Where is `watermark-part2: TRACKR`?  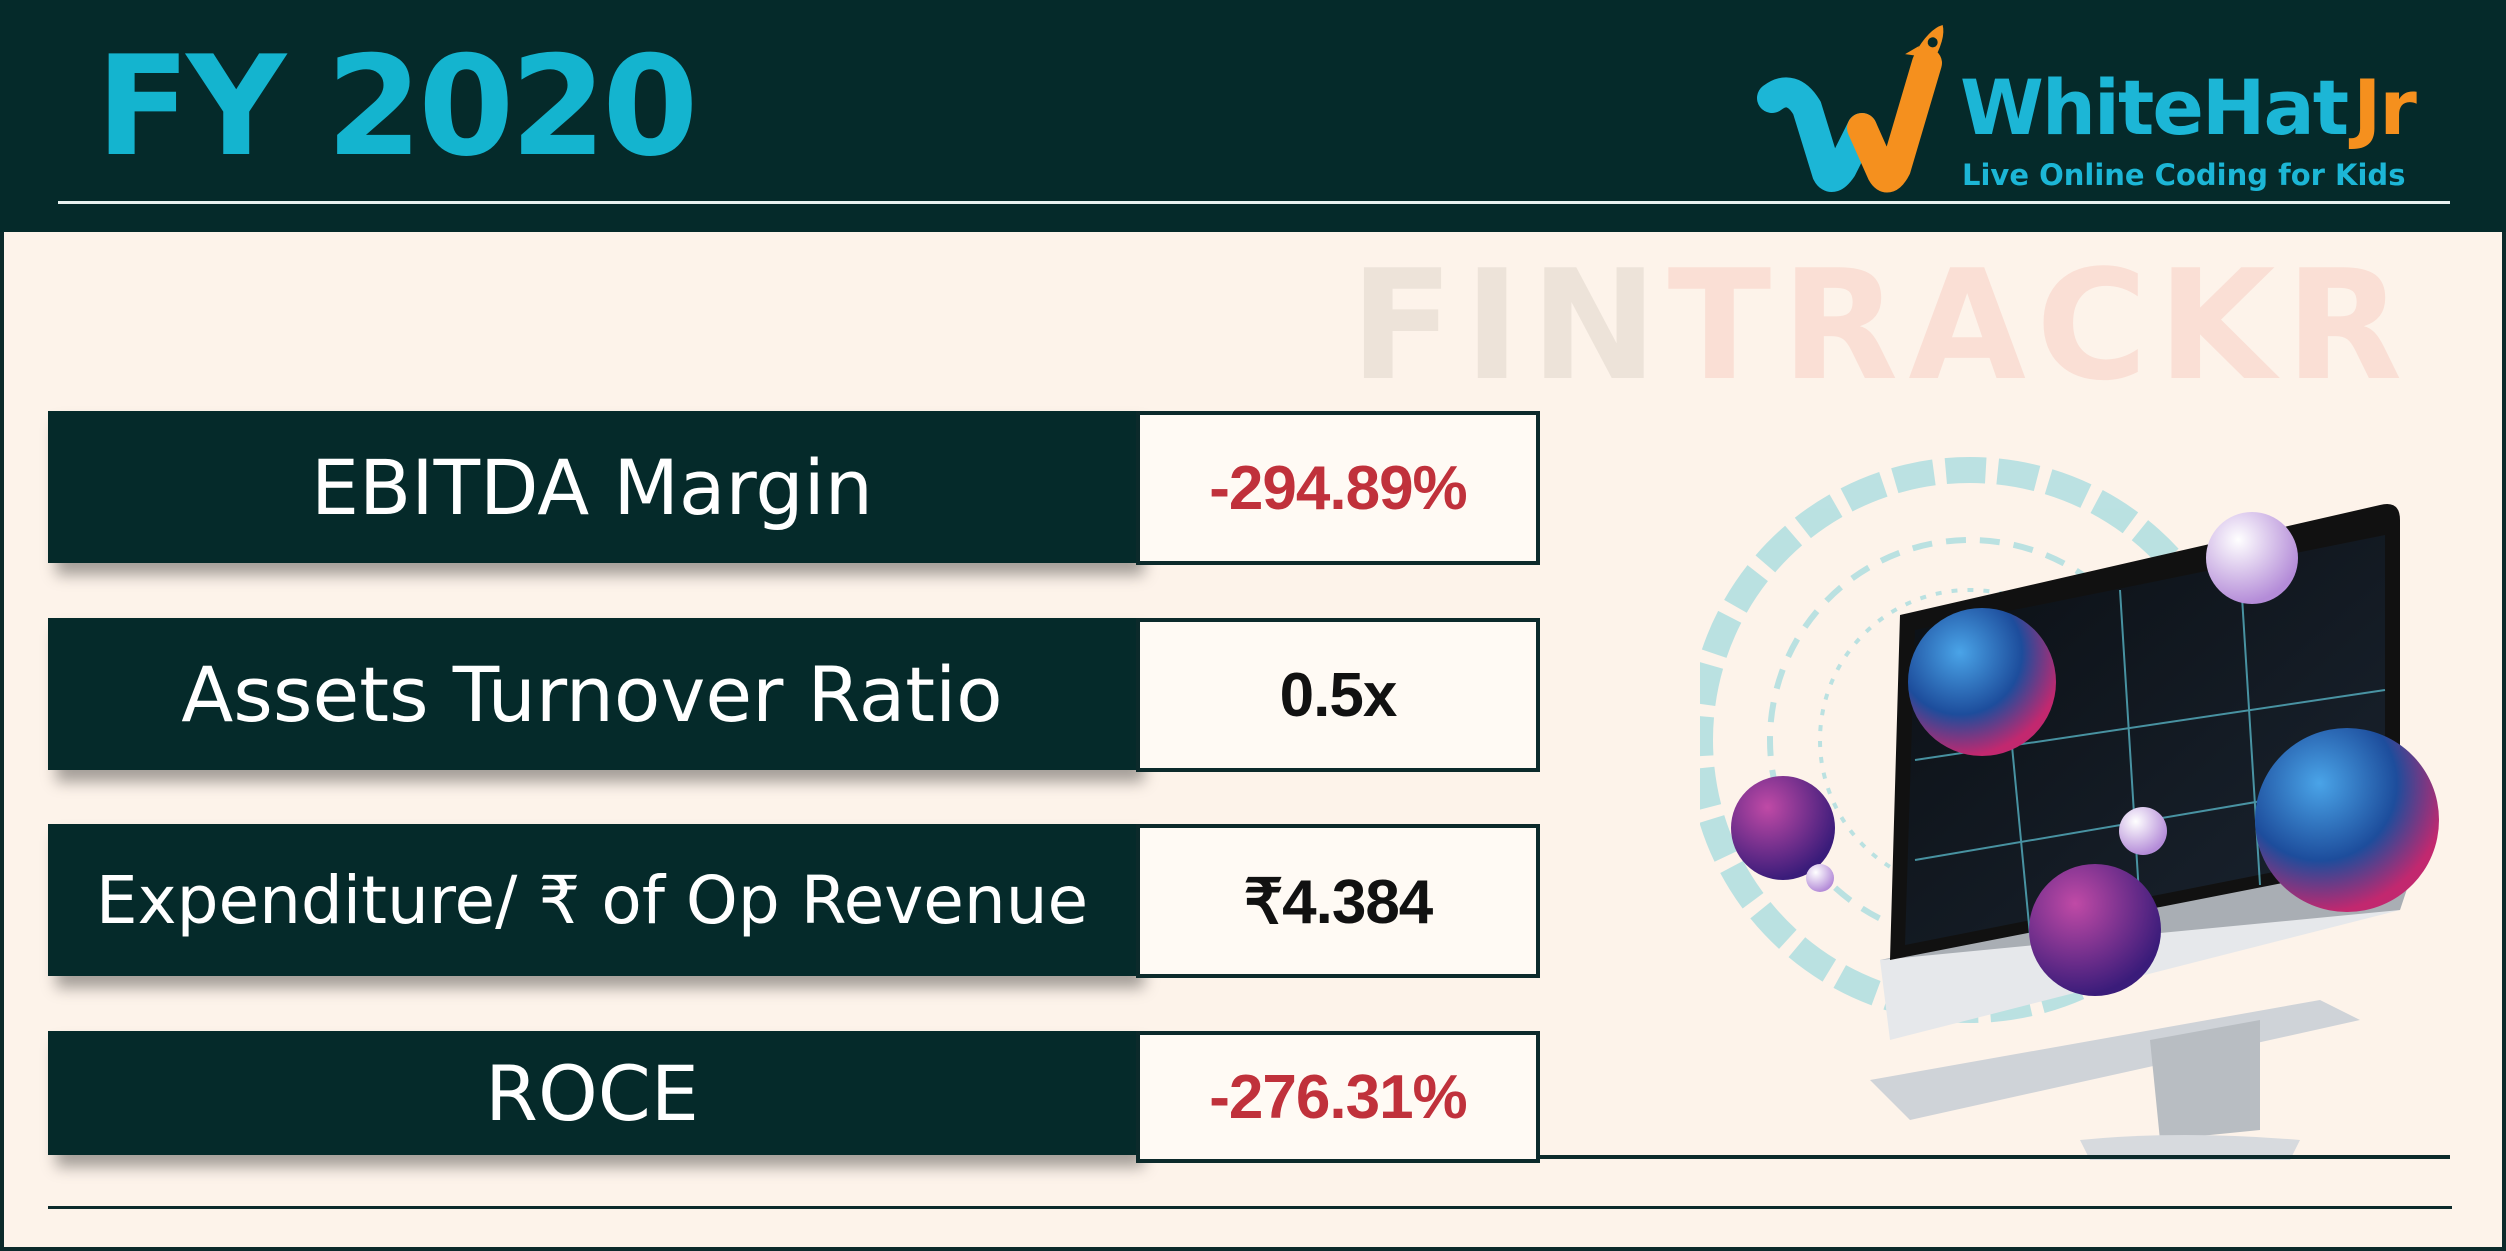 watermark-part2: TRACKR is located at coordinates (2040, 325).